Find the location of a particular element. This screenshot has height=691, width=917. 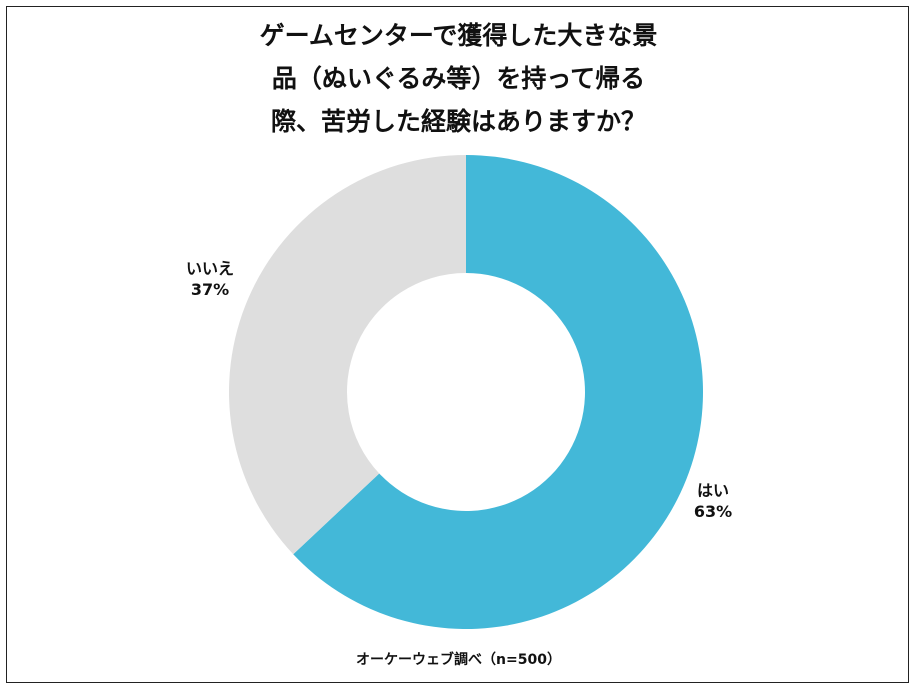

slice-label-no-name: いいえ is located at coordinates (209, 268).